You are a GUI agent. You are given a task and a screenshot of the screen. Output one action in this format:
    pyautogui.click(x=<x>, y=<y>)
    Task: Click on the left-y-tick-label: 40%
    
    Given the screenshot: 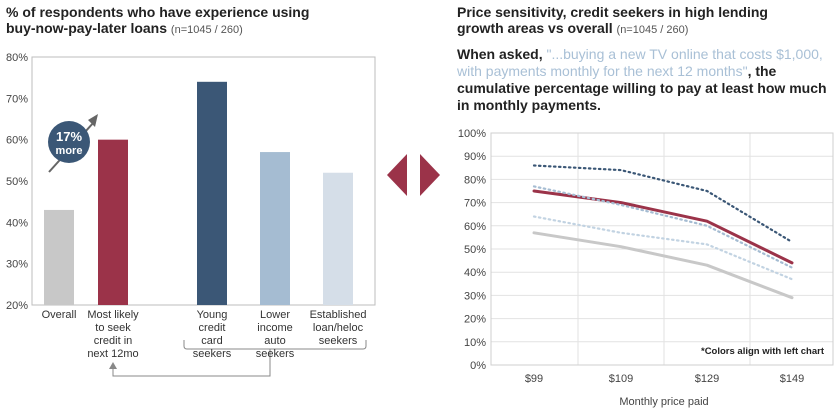 What is the action you would take?
    pyautogui.click(x=17, y=223)
    